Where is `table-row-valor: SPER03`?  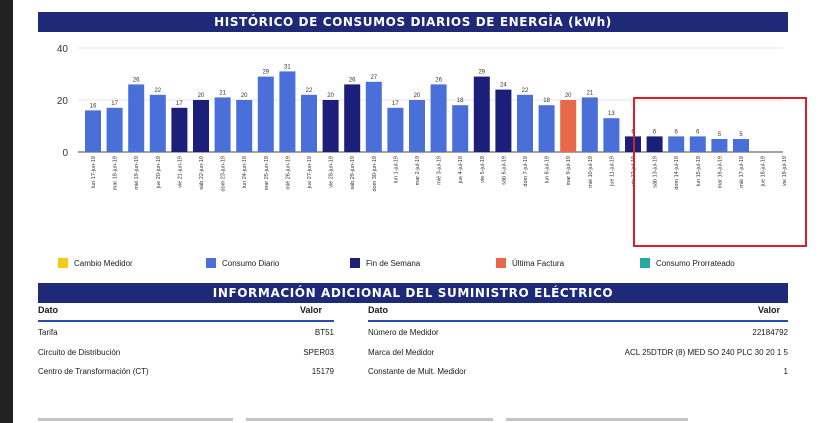
table-row-valor: SPER03 is located at coordinates (318, 352).